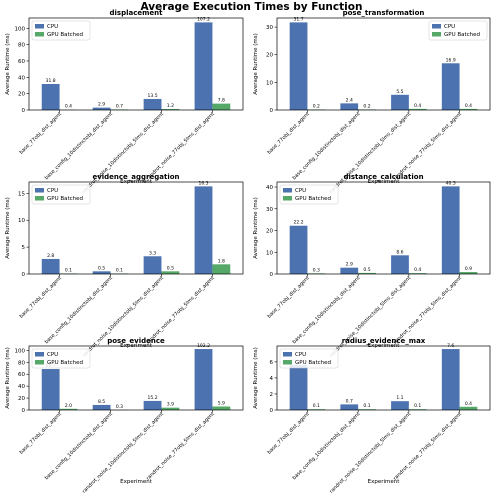 The image size is (503, 499). Describe the element at coordinates (451, 183) in the screenshot. I see `bar-value-label: 40.3` at that location.